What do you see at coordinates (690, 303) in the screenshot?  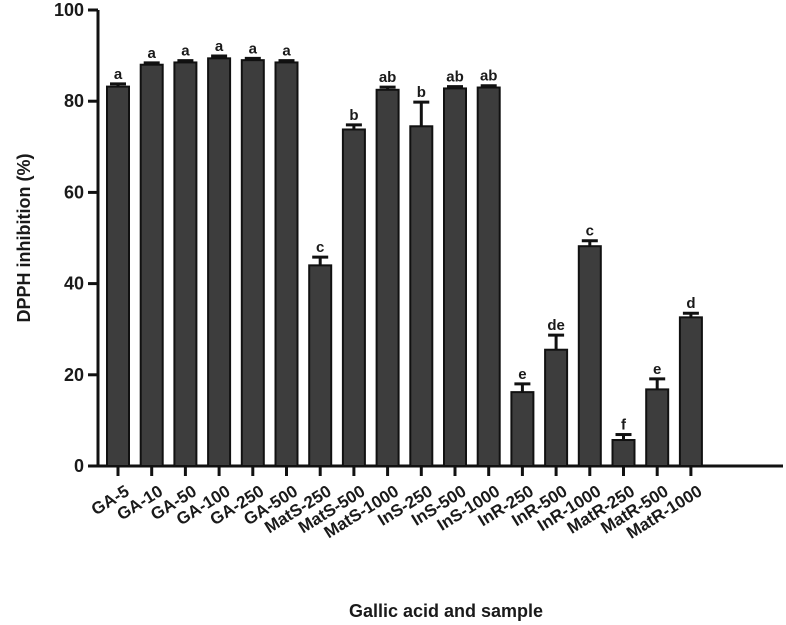 I see `significance-label: d` at bounding box center [690, 303].